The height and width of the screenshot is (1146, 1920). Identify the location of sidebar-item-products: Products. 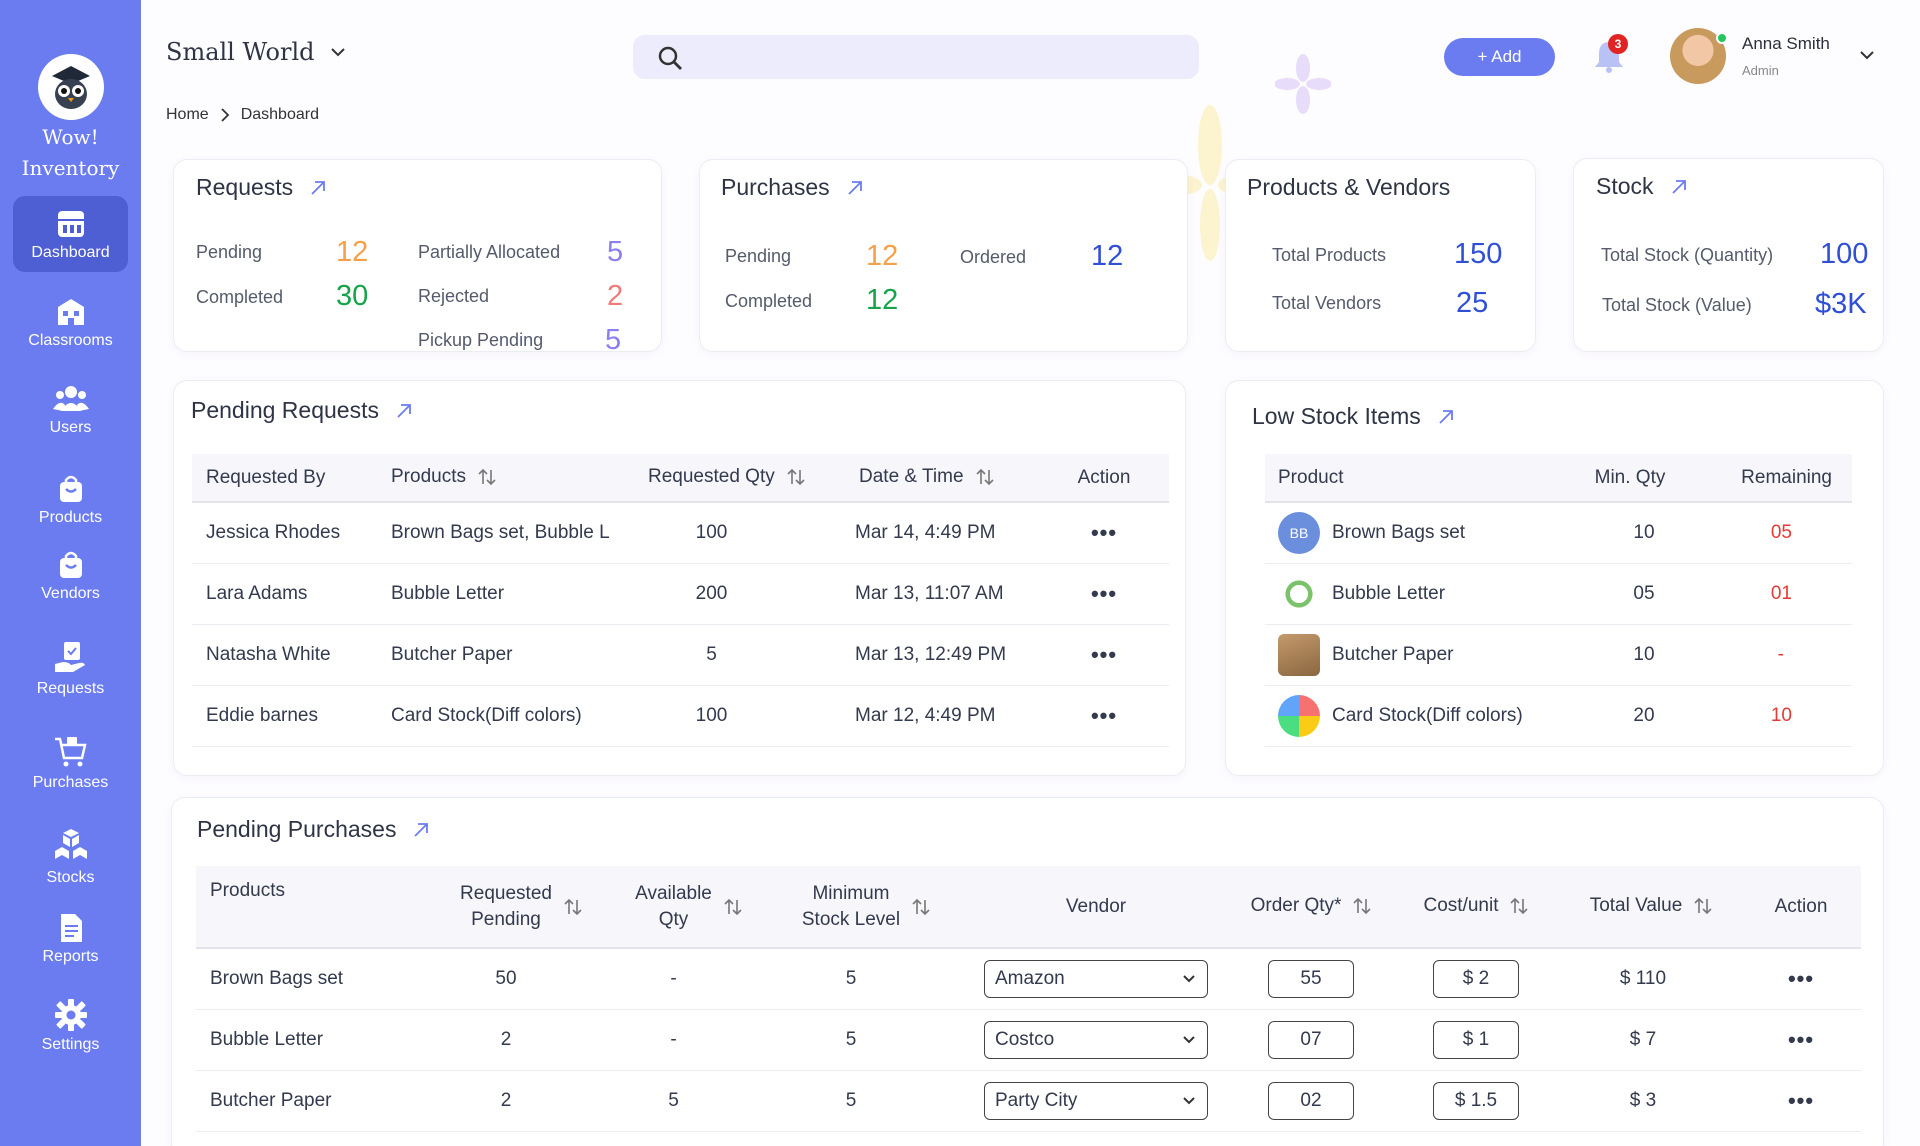
(70, 499).